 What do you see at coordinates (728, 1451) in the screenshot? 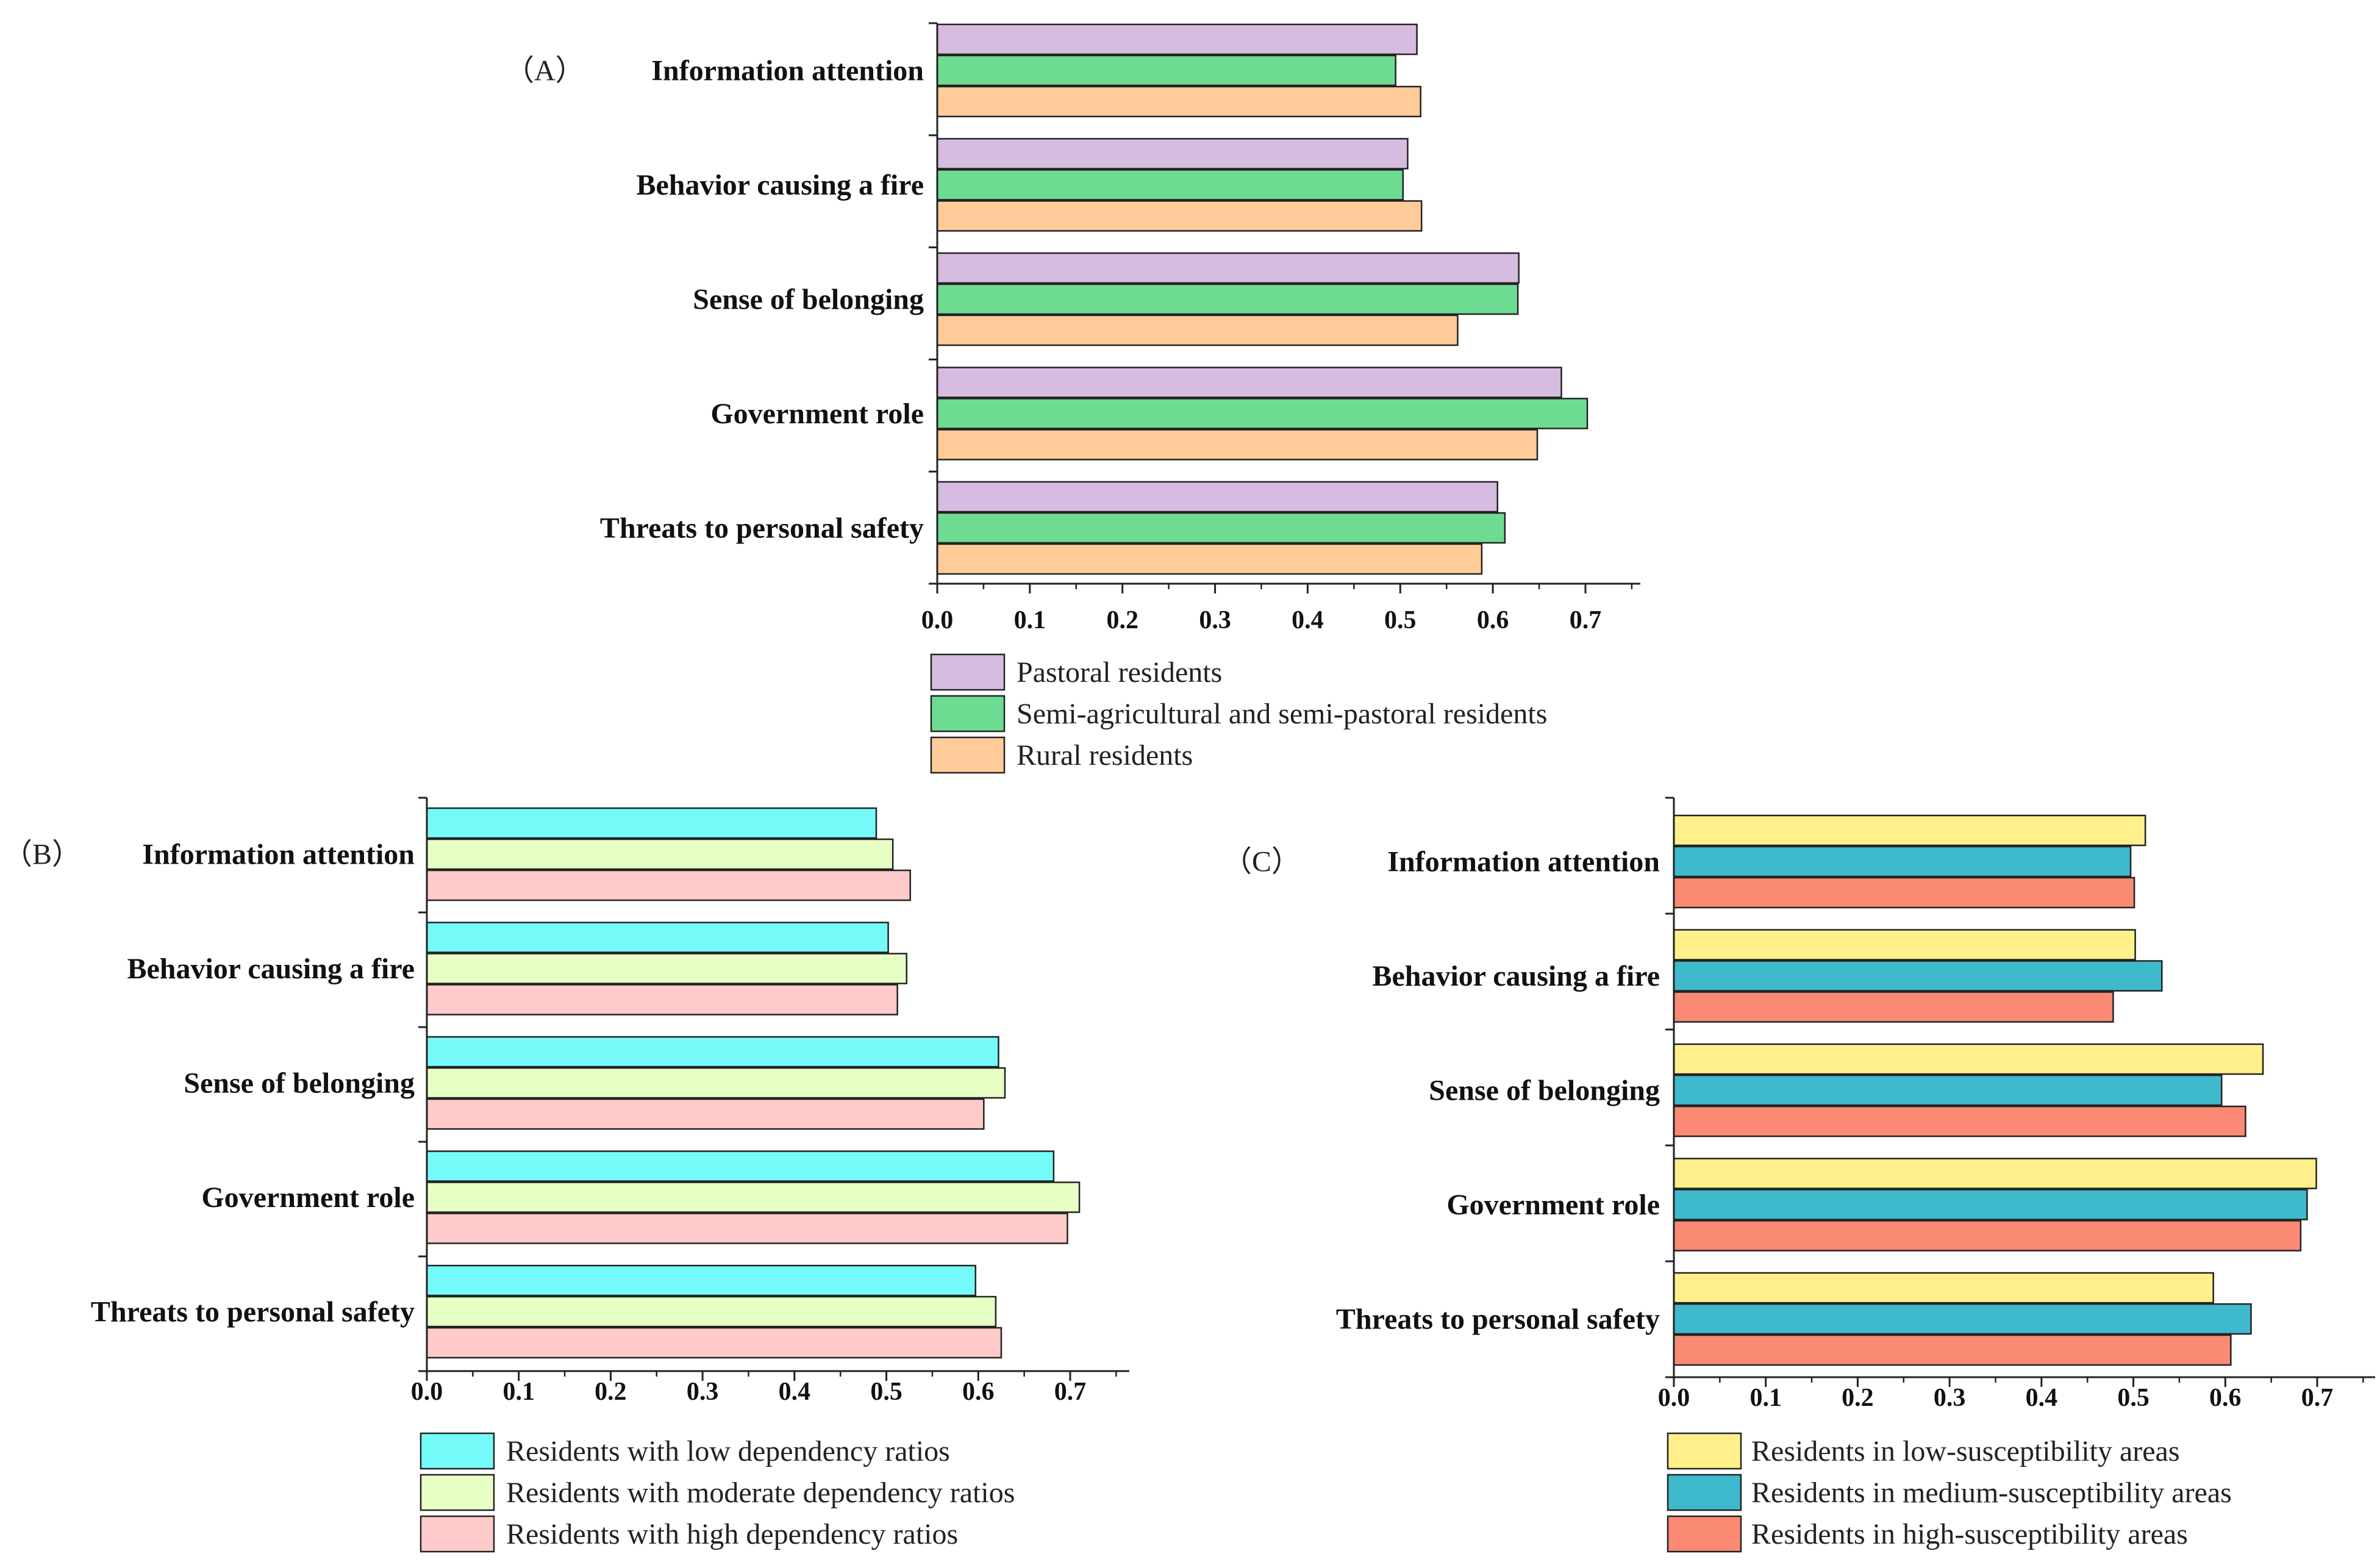
I see `panel-b-legend-label: Residents with low dependency ratios` at bounding box center [728, 1451].